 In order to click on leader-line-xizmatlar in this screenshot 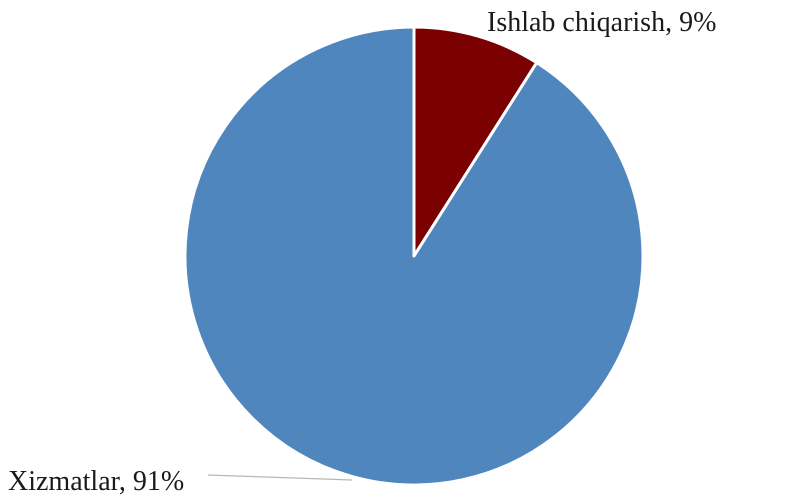, I will do `click(280, 477)`.